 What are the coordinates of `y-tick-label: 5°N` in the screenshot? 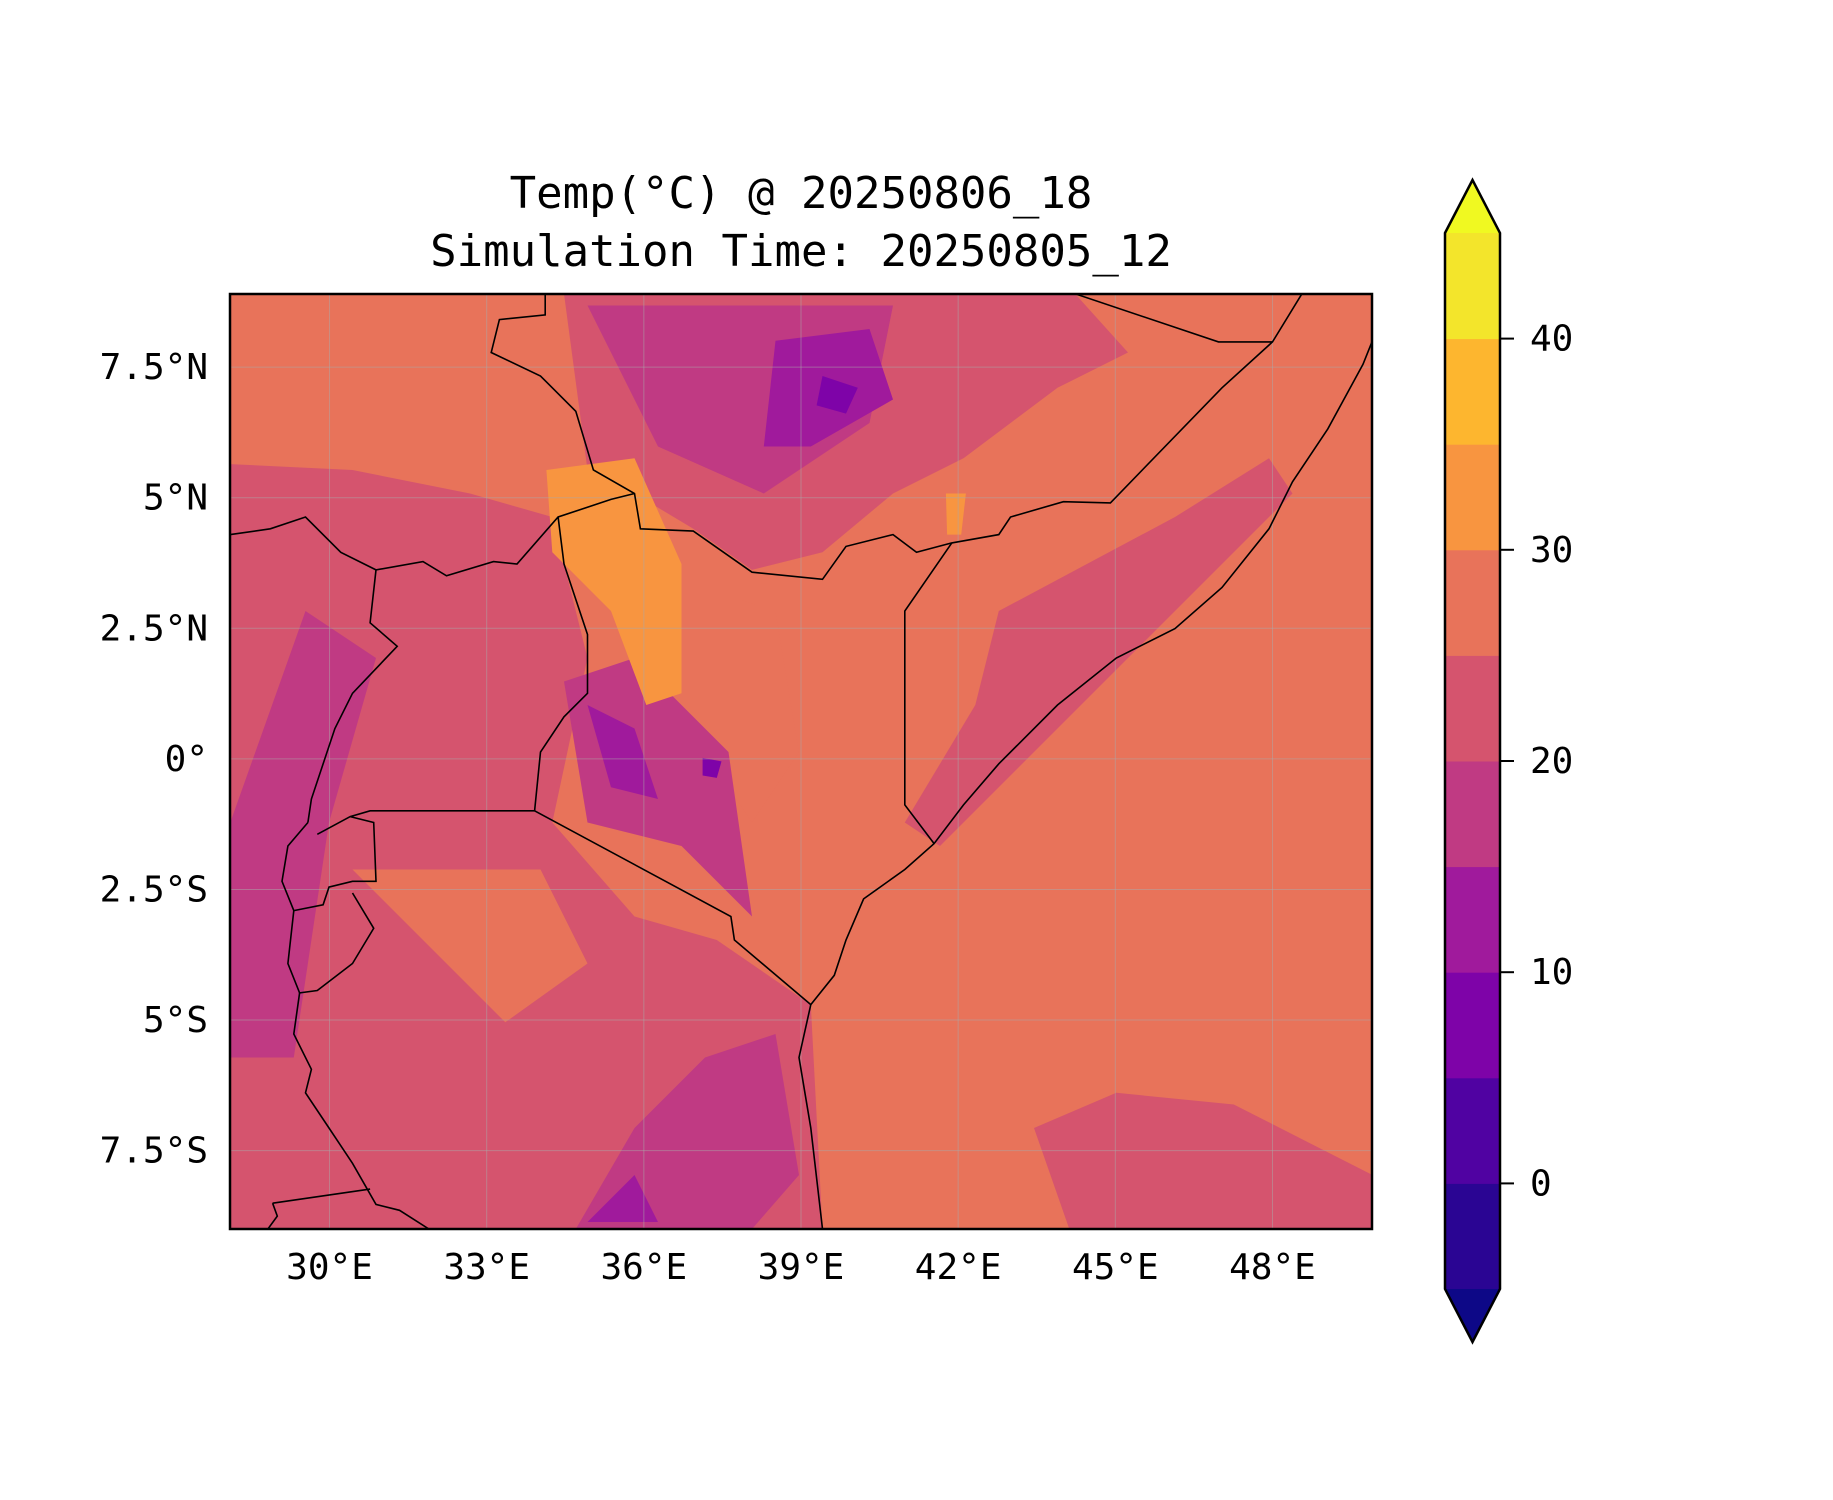 It's located at (175, 498).